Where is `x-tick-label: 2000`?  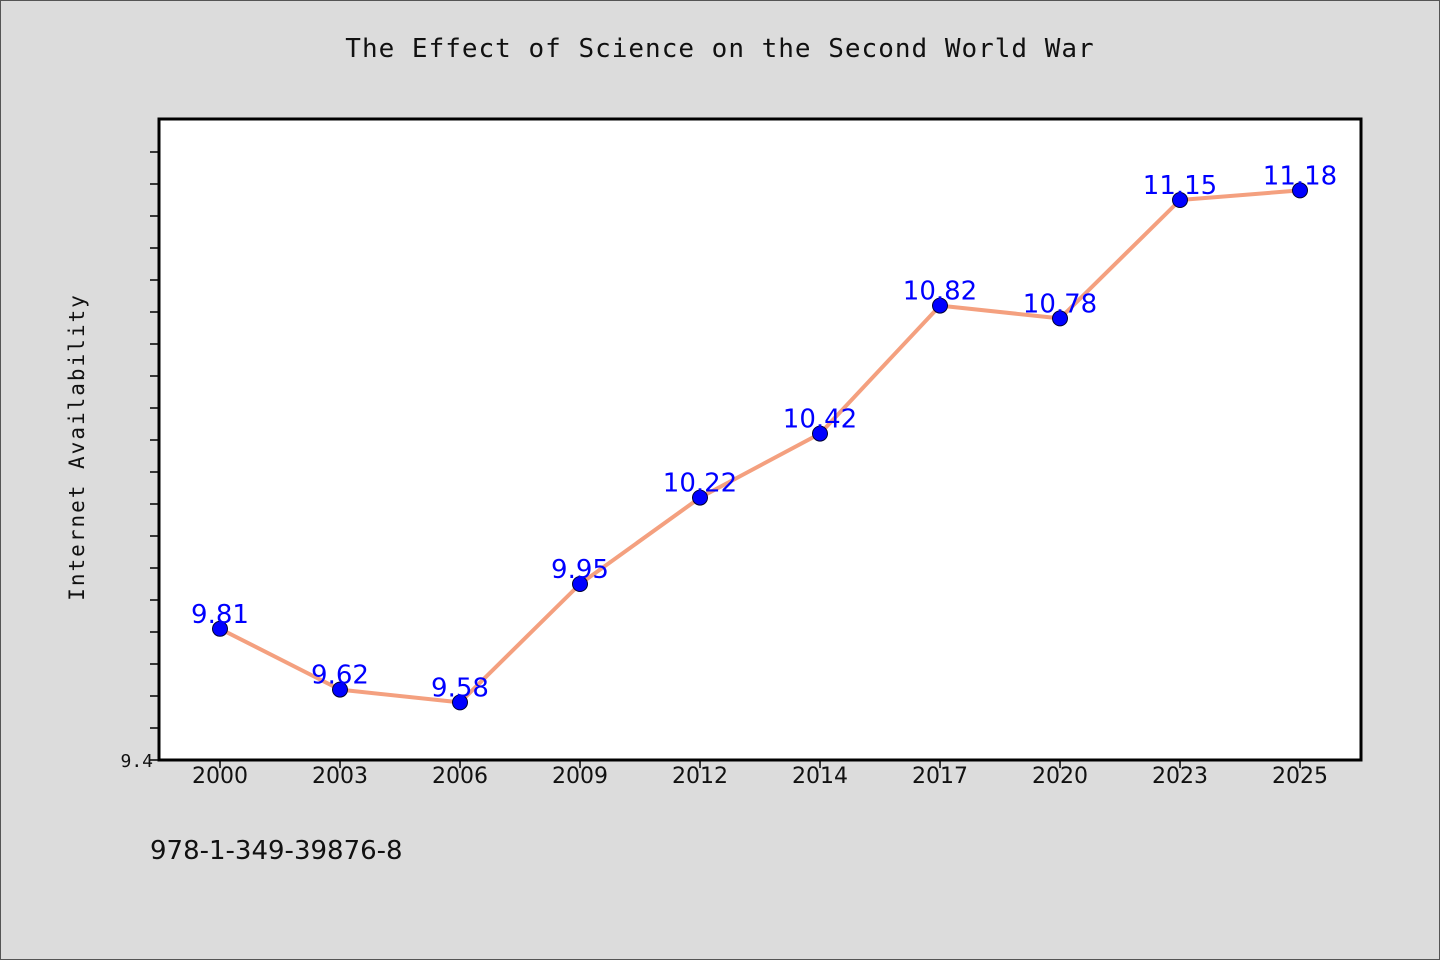
x-tick-label: 2000 is located at coordinates (220, 776).